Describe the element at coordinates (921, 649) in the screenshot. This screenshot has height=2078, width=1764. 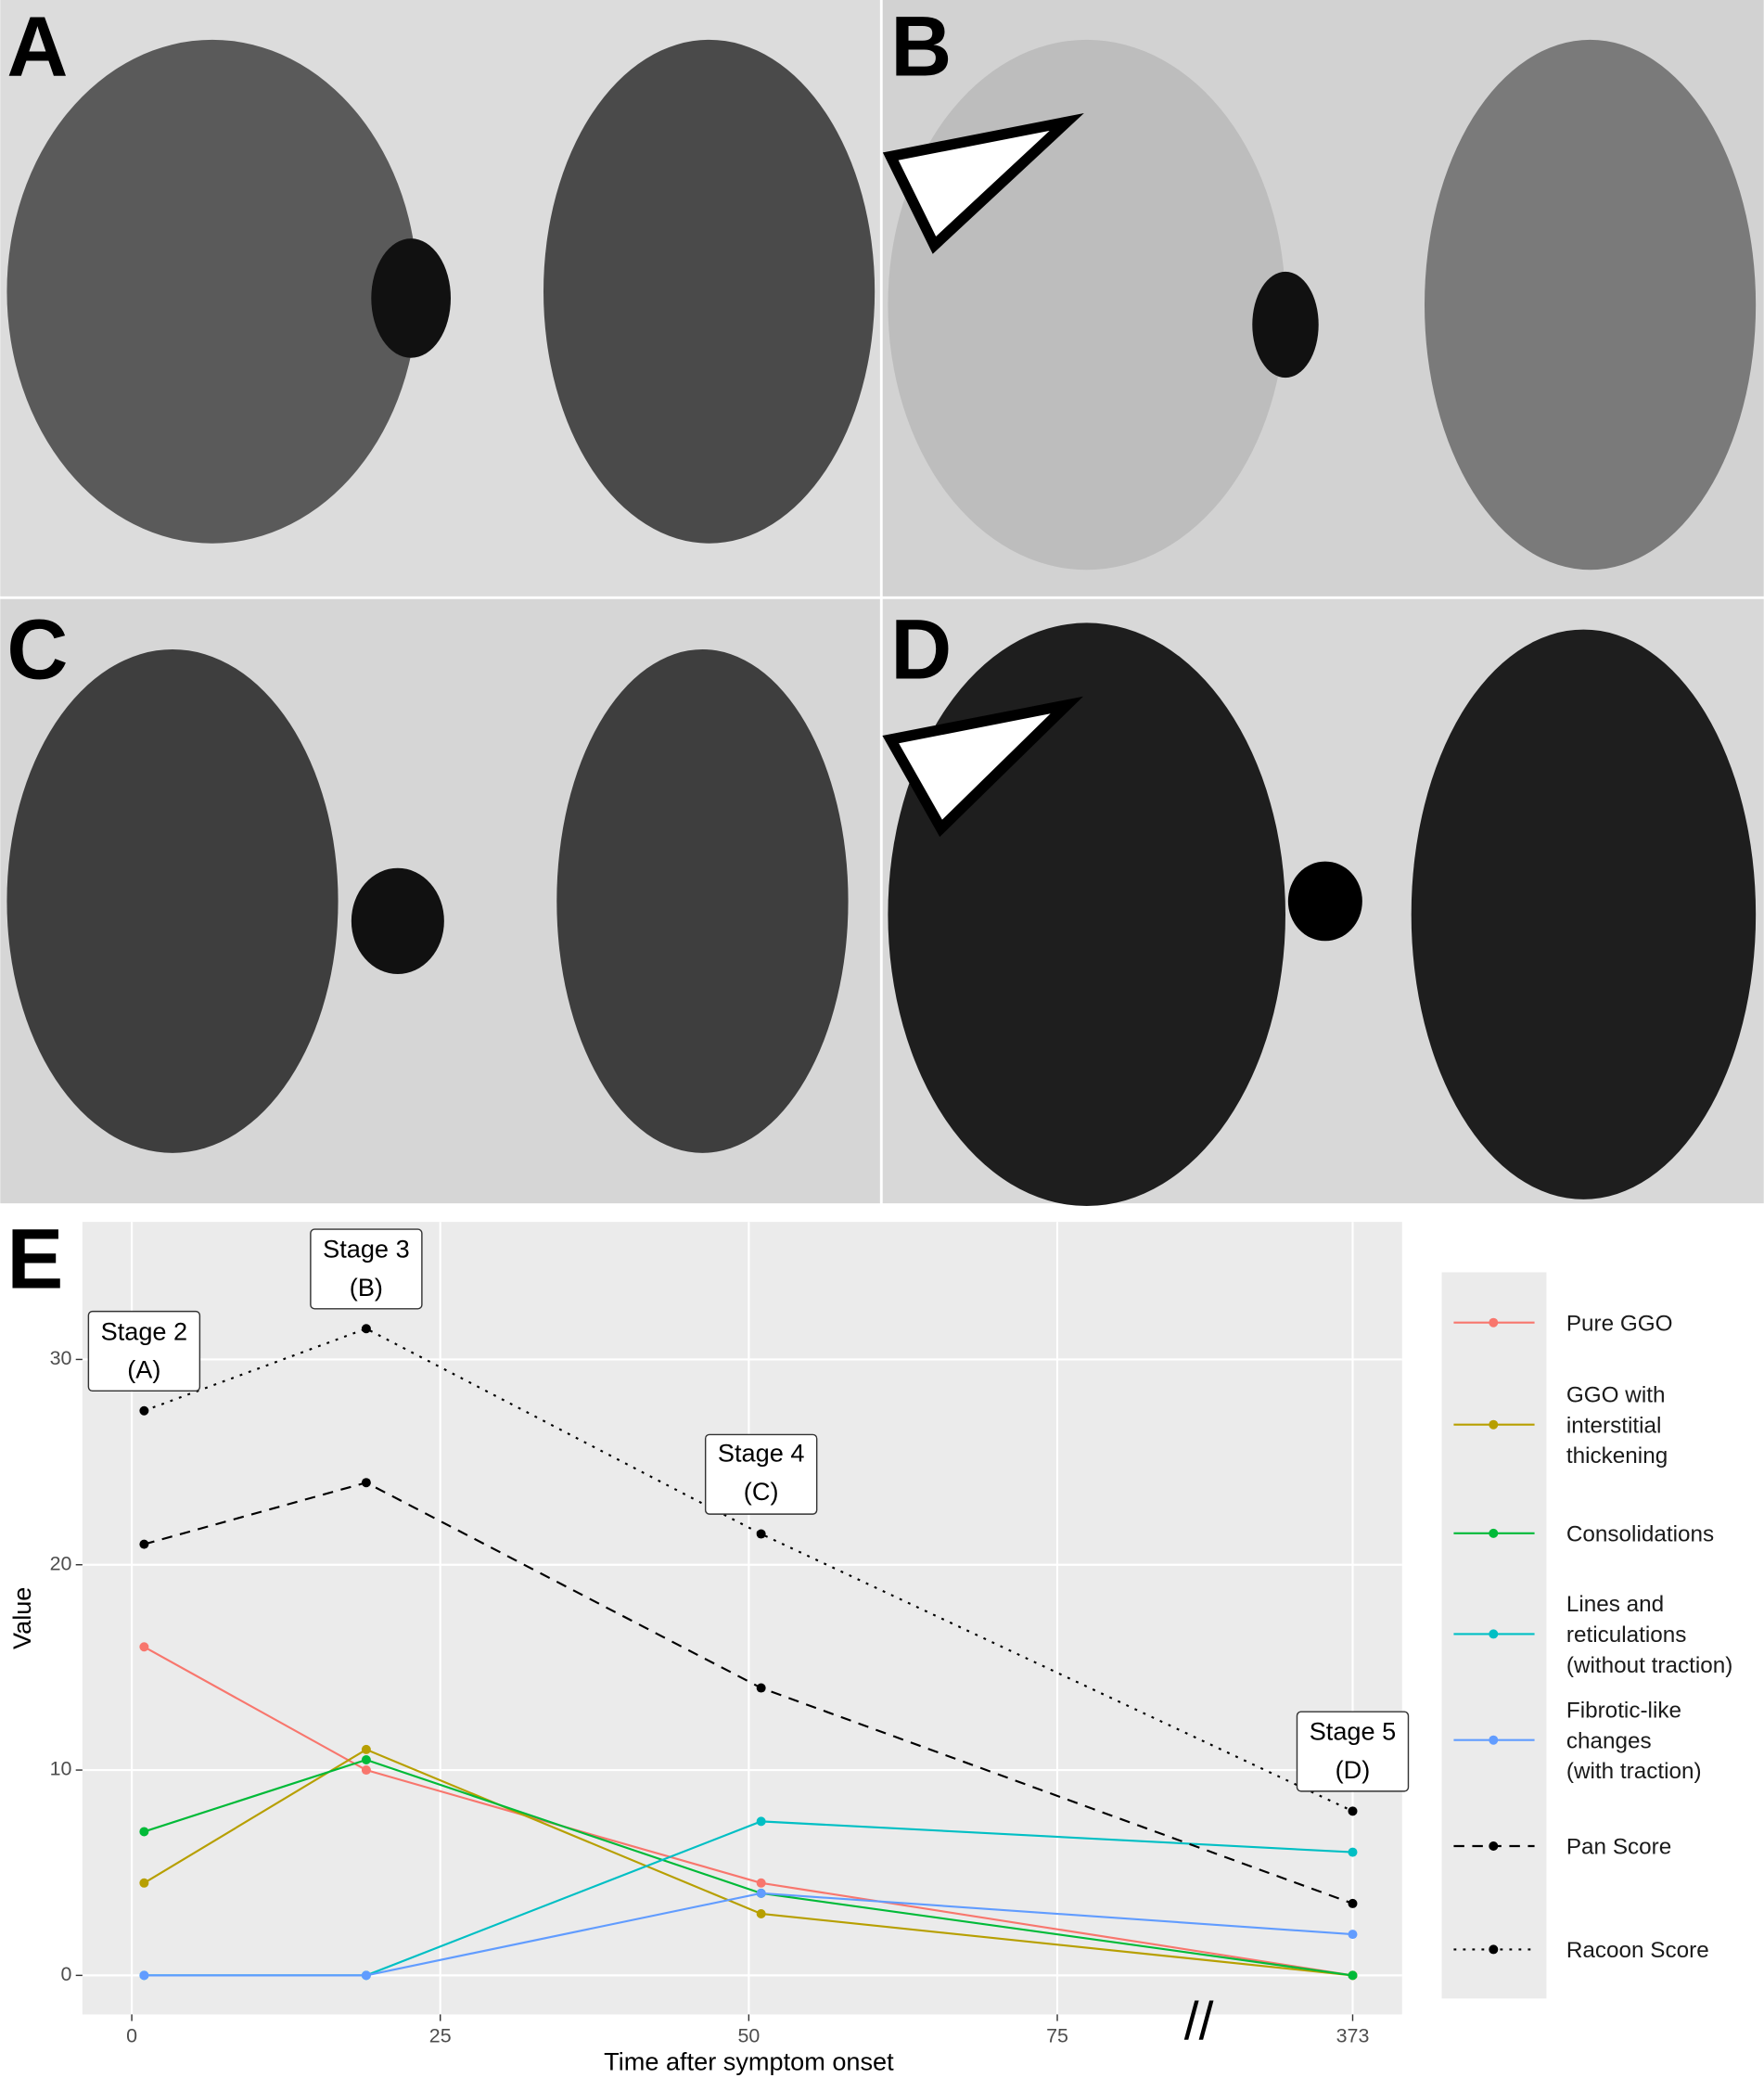
I see `panel-label: D` at that location.